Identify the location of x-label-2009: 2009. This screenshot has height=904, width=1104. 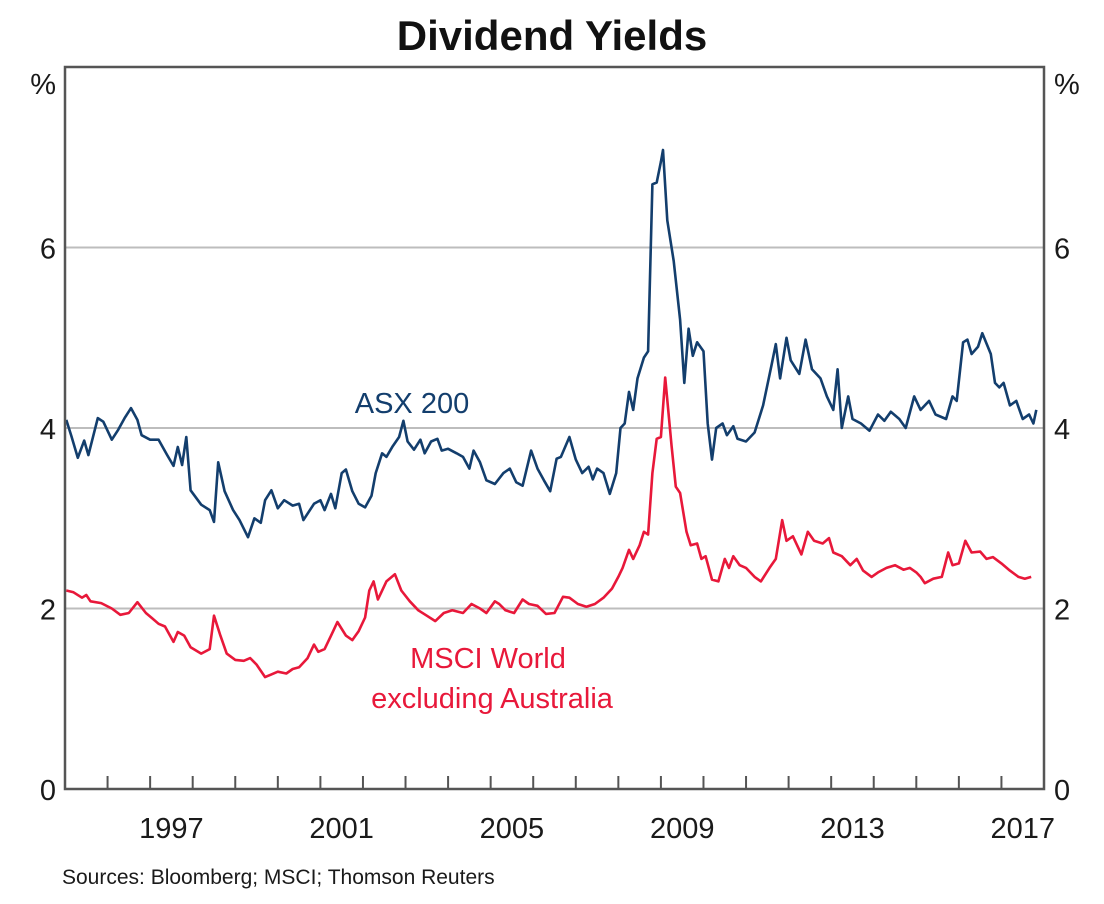
(682, 829).